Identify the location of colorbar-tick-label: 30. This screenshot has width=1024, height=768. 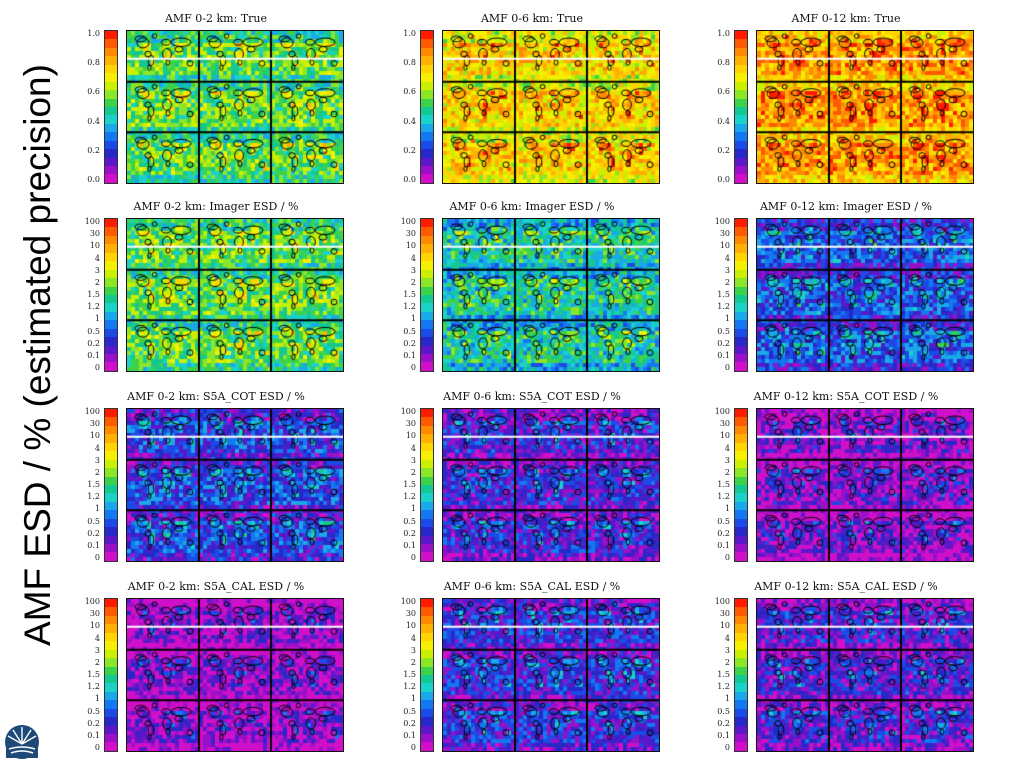
(94, 614).